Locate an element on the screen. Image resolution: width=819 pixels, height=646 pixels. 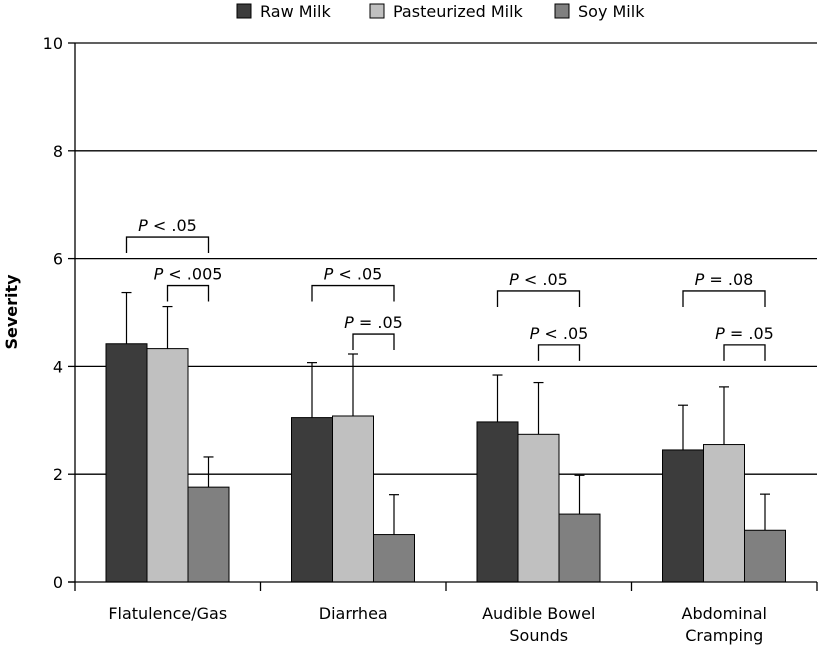
y-tick-label: 8 is located at coordinates (58, 151).